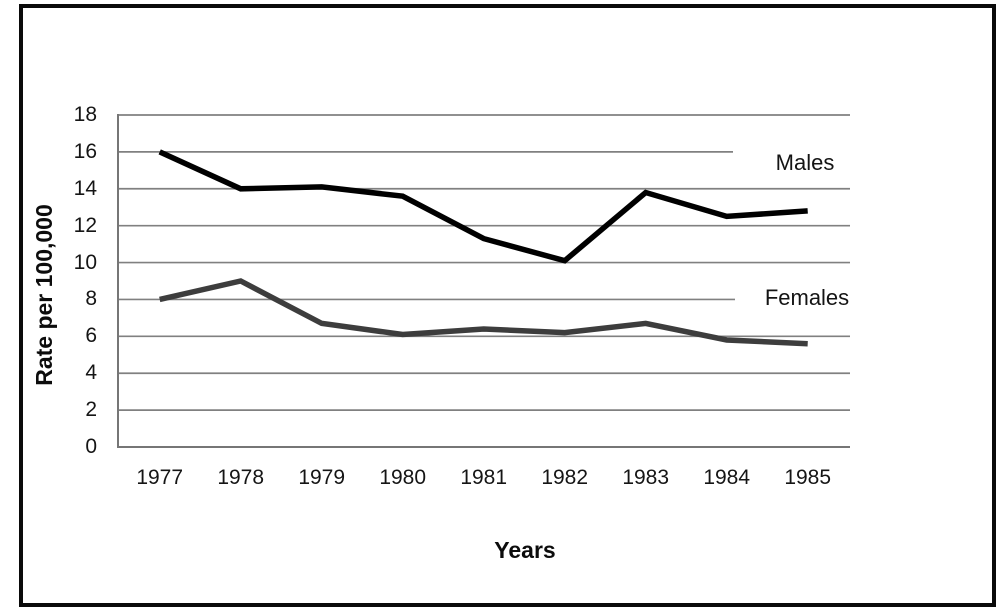 The image size is (1000, 613). Describe the element at coordinates (91, 299) in the screenshot. I see `y-tick-label: 8` at that location.